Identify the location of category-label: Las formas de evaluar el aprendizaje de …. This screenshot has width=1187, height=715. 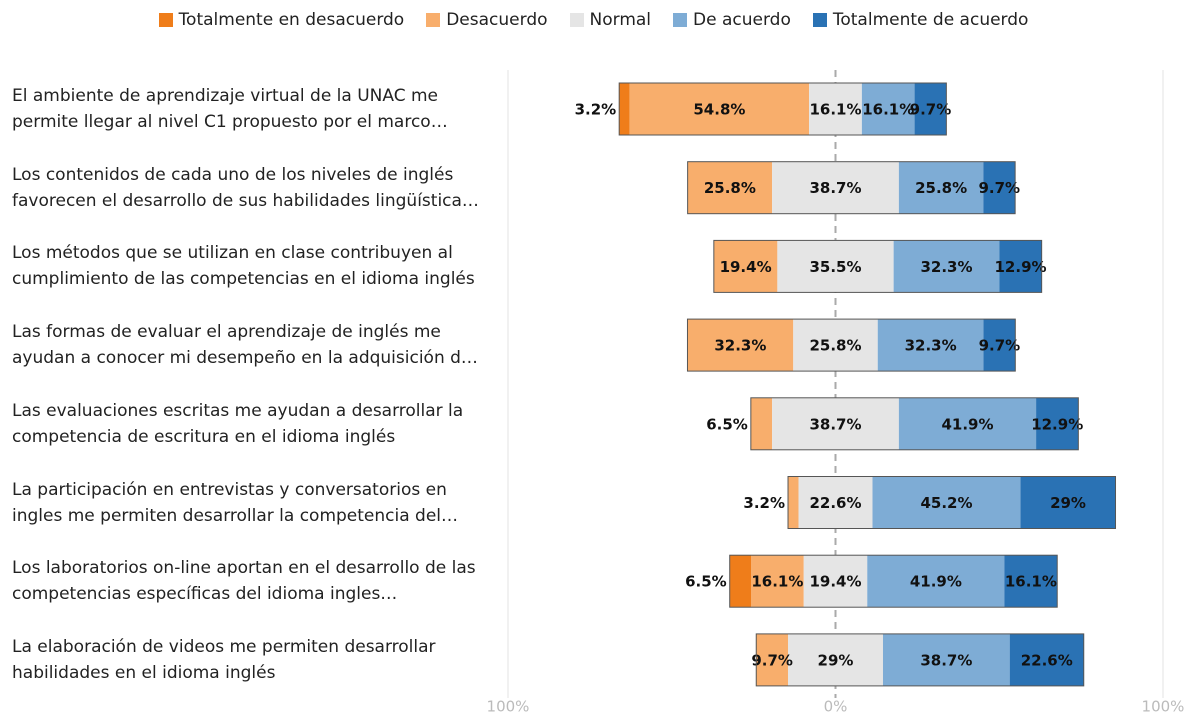
(245, 345).